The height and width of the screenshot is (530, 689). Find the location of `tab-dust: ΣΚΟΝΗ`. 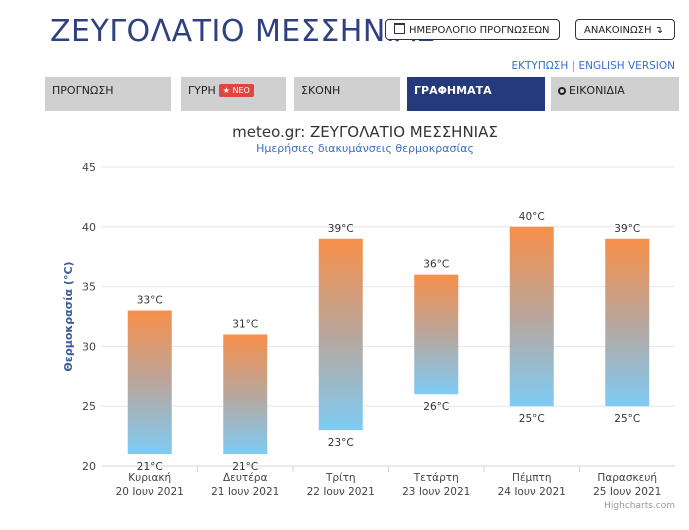

tab-dust: ΣΚΟΝΗ is located at coordinates (347, 94).